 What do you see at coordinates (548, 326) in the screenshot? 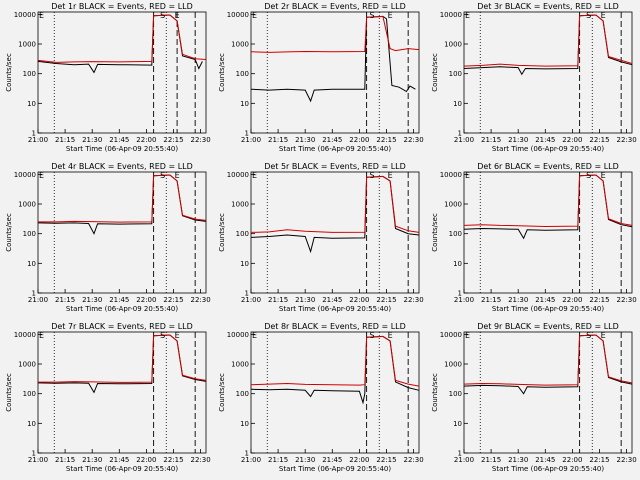
I see `chart-title: Det 9r BLACK = Events, RED = LLD` at bounding box center [548, 326].